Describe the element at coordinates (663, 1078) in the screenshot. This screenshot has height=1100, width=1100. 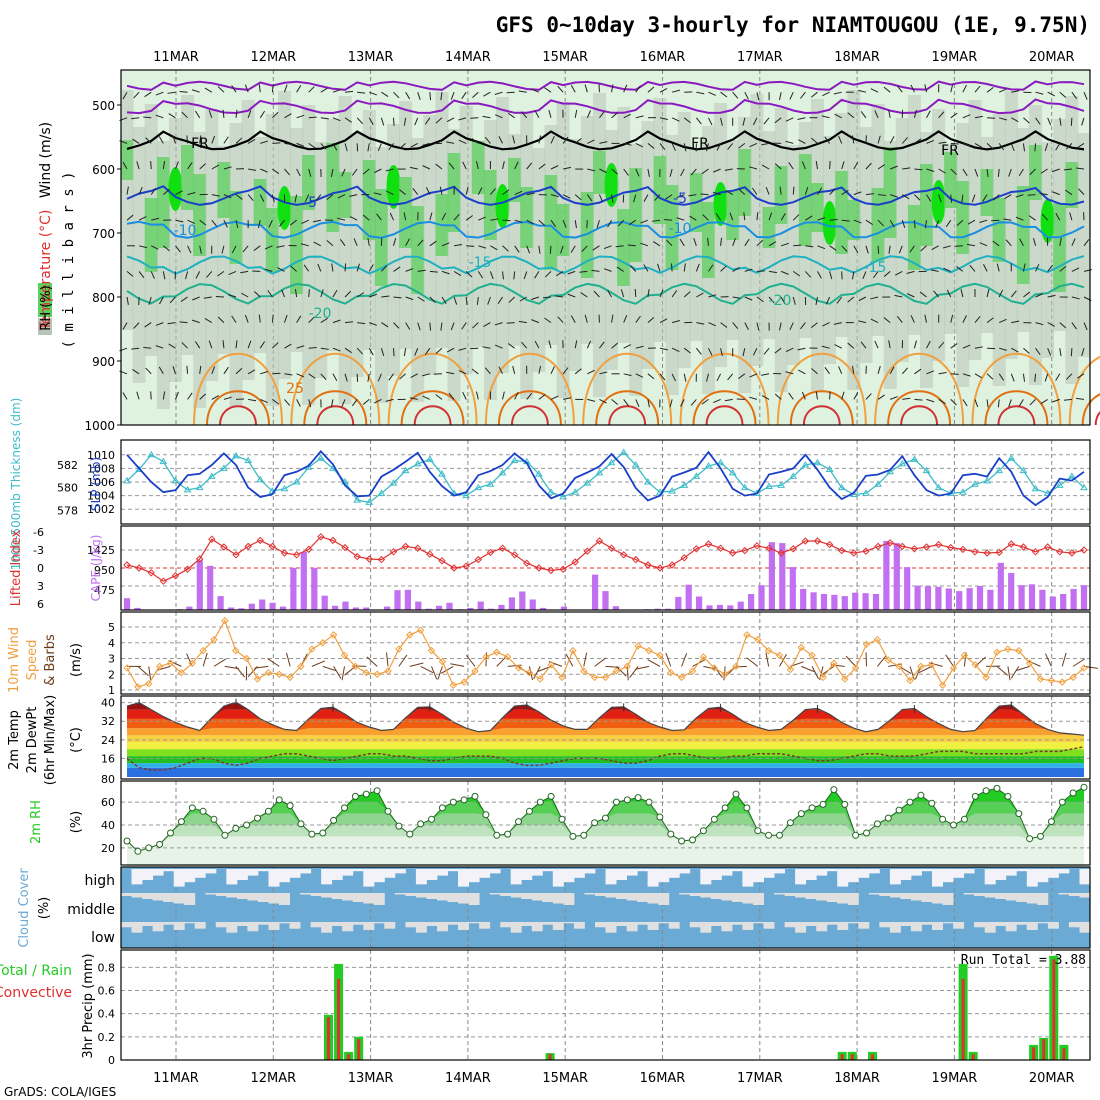
I see `bottom-day-label: 16MAR` at that location.